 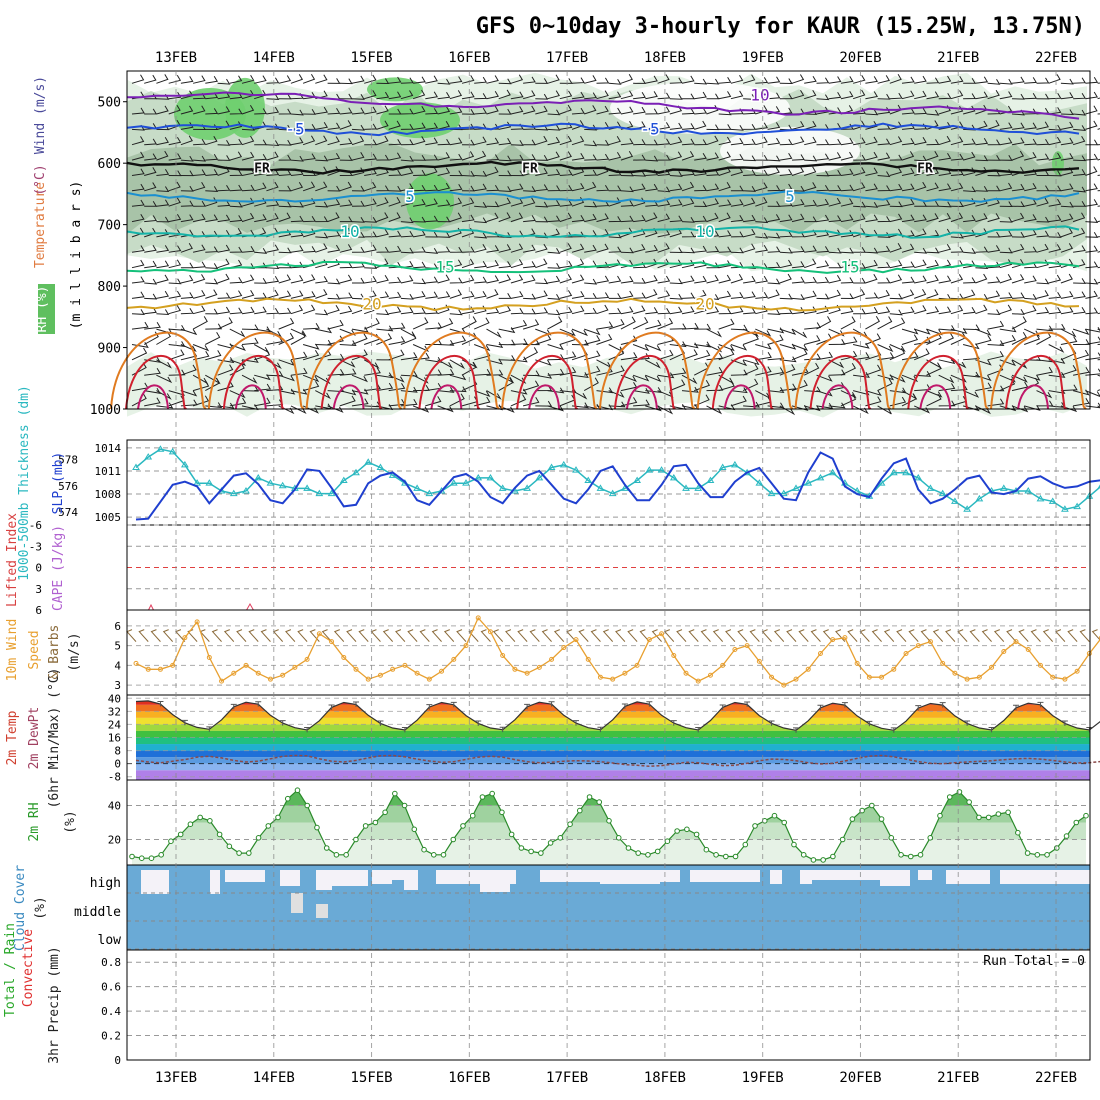 I want to click on rh-legend-swatch, so click(x=46, y=309).